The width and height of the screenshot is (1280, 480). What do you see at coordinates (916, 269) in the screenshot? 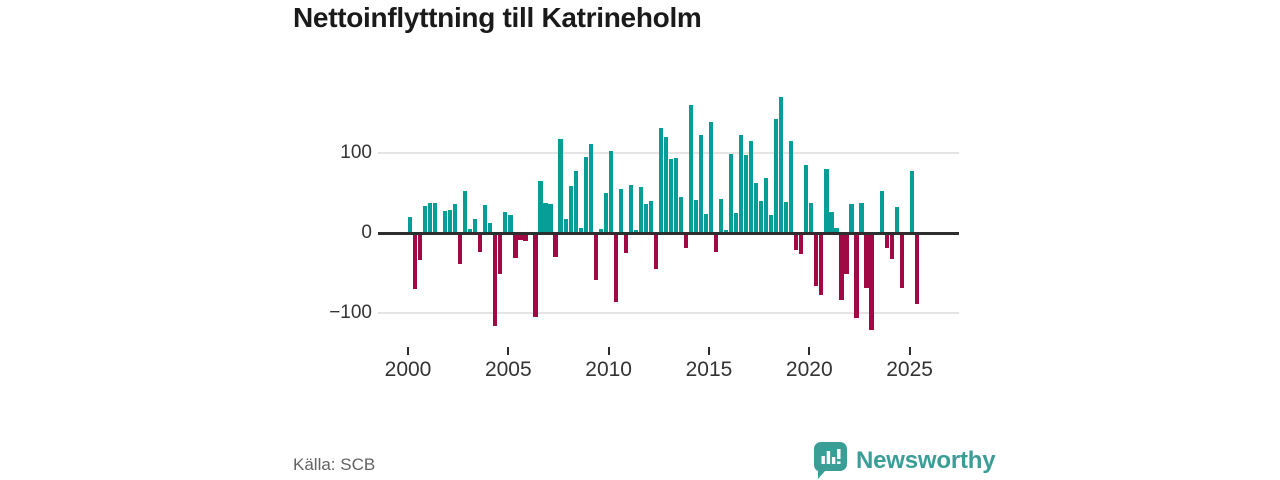
I see `bar-2025Q2` at bounding box center [916, 269].